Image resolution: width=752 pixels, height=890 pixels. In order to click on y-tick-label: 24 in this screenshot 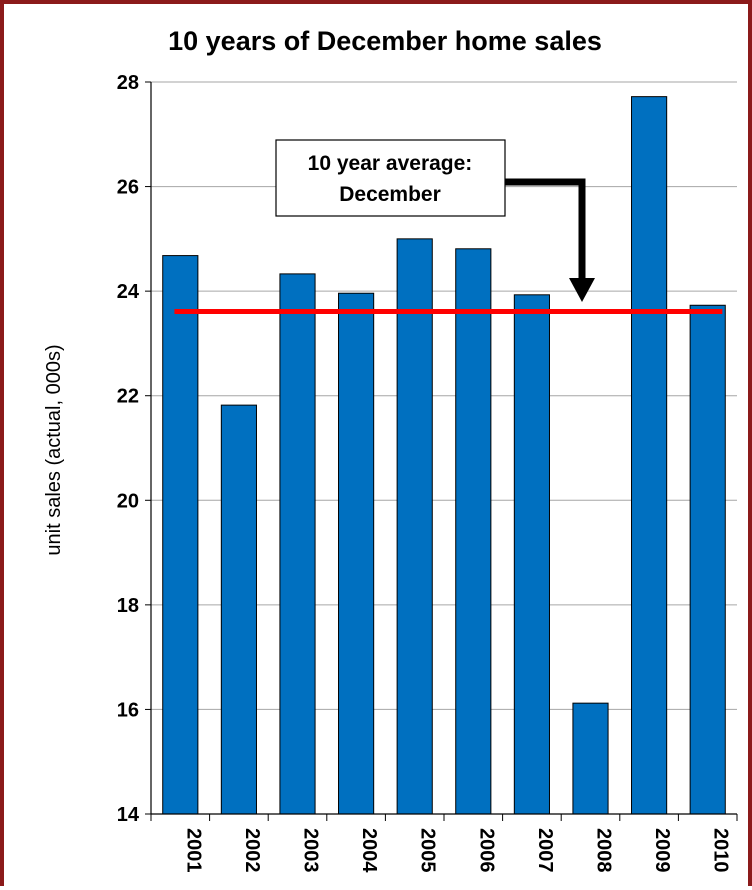, I will do `click(128, 292)`.